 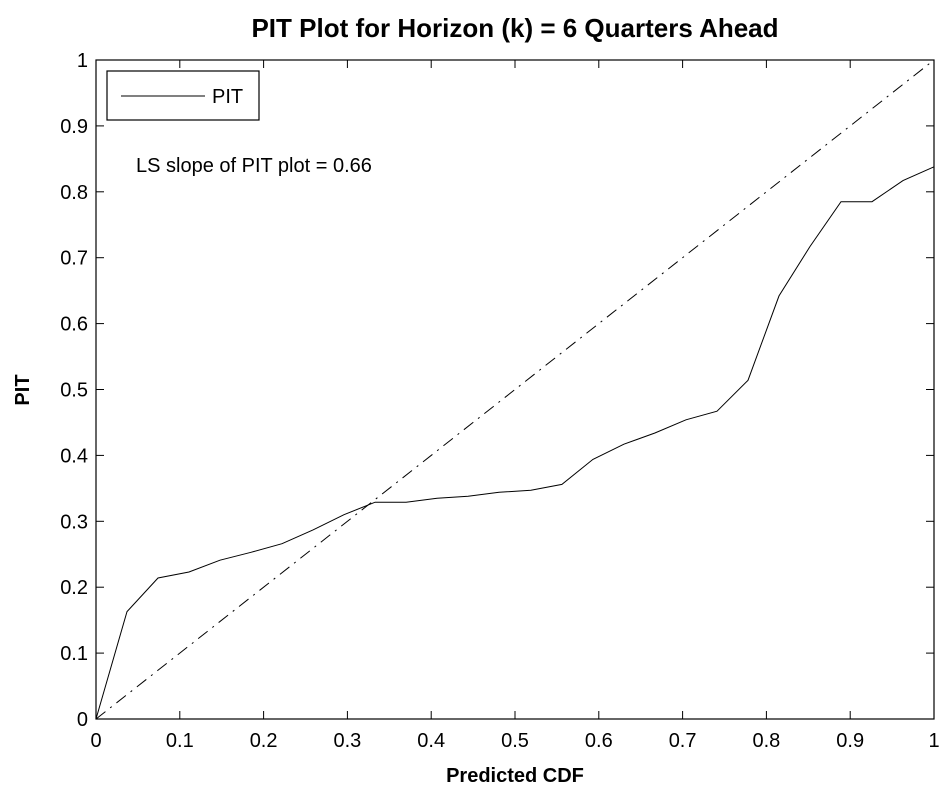 I want to click on y-tick-label: 0.6, so click(x=74, y=325).